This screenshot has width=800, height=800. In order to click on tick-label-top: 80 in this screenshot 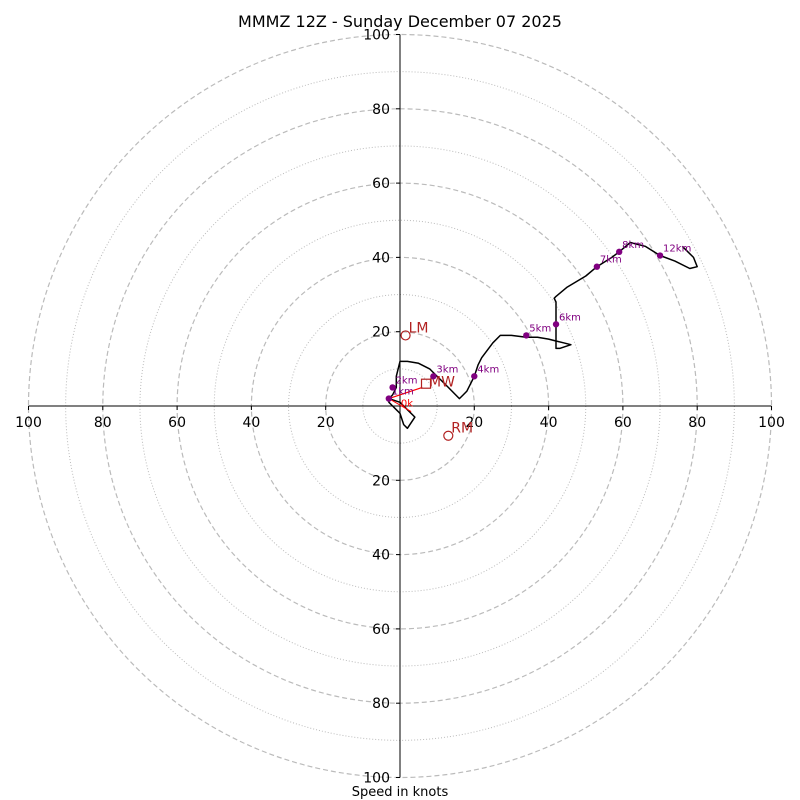, I will do `click(381, 110)`.